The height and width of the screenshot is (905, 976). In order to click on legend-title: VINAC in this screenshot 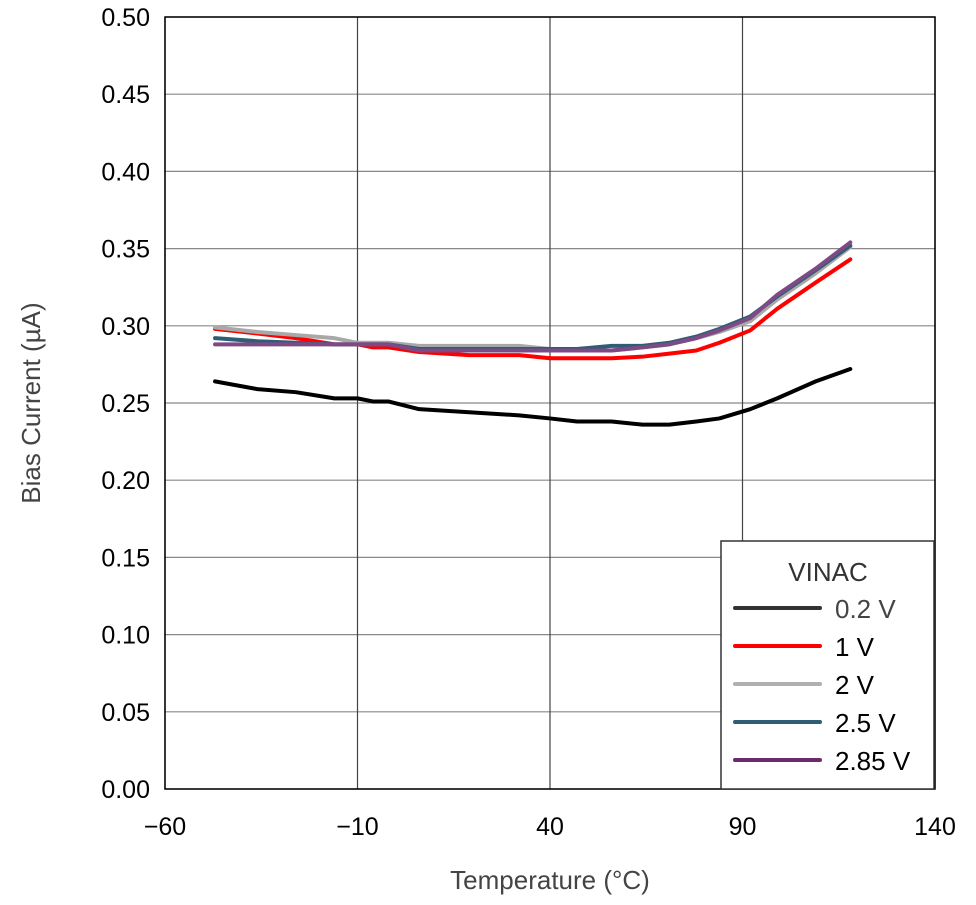, I will do `click(827, 572)`.